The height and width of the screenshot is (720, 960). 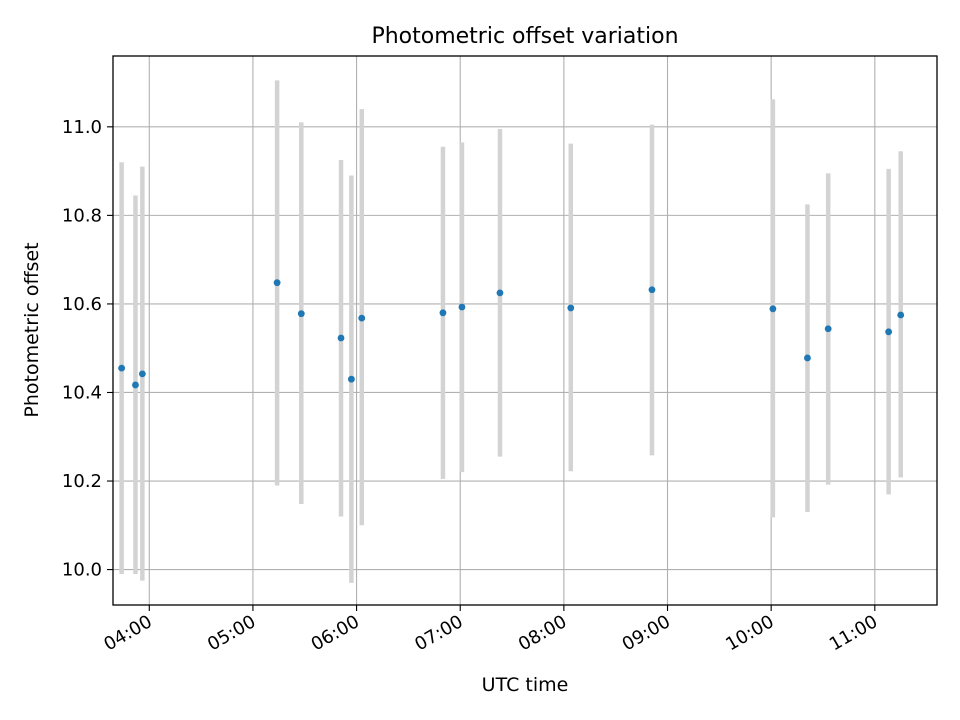 I want to click on y-tick-label: 10.4, so click(x=82, y=392).